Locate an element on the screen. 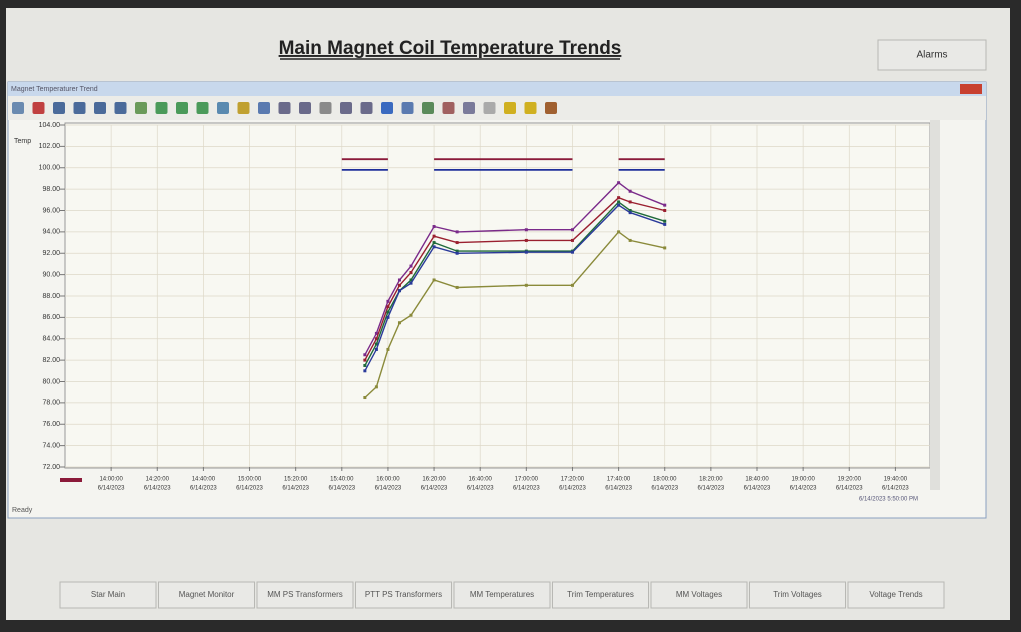 The image size is (1021, 632). x-tick-label: 18:40:00 is located at coordinates (757, 480).